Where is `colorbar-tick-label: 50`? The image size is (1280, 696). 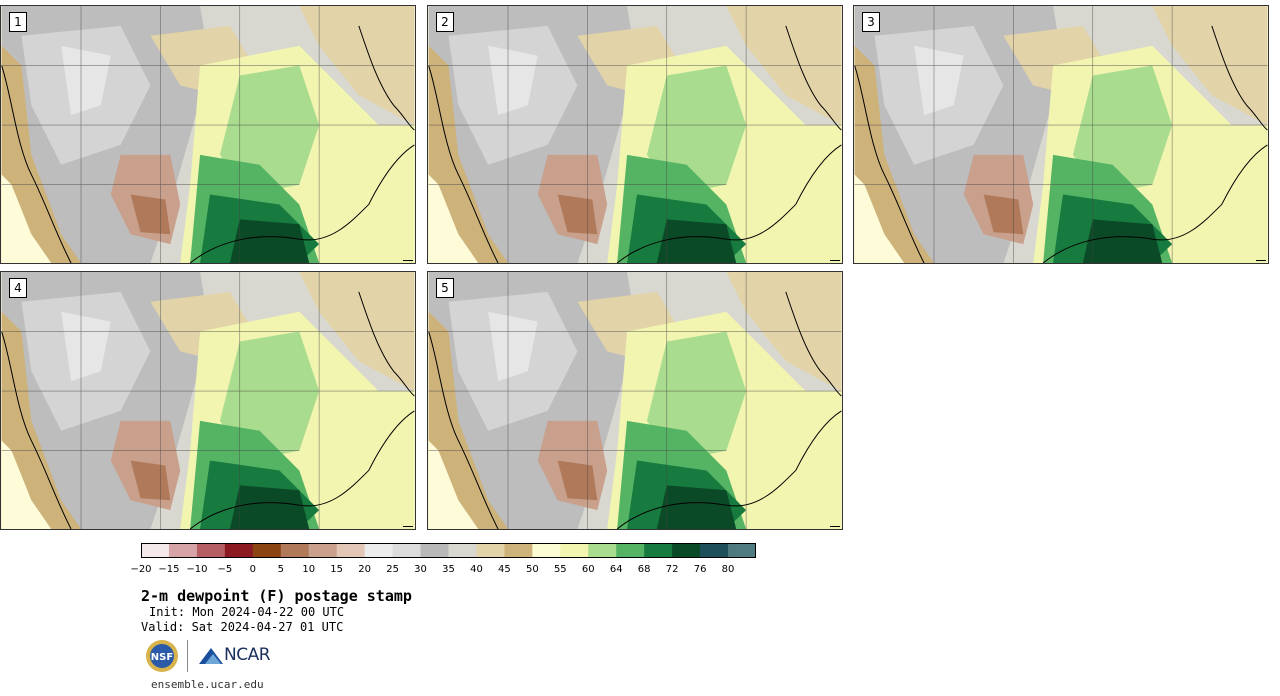
colorbar-tick-label: 50 is located at coordinates (532, 569).